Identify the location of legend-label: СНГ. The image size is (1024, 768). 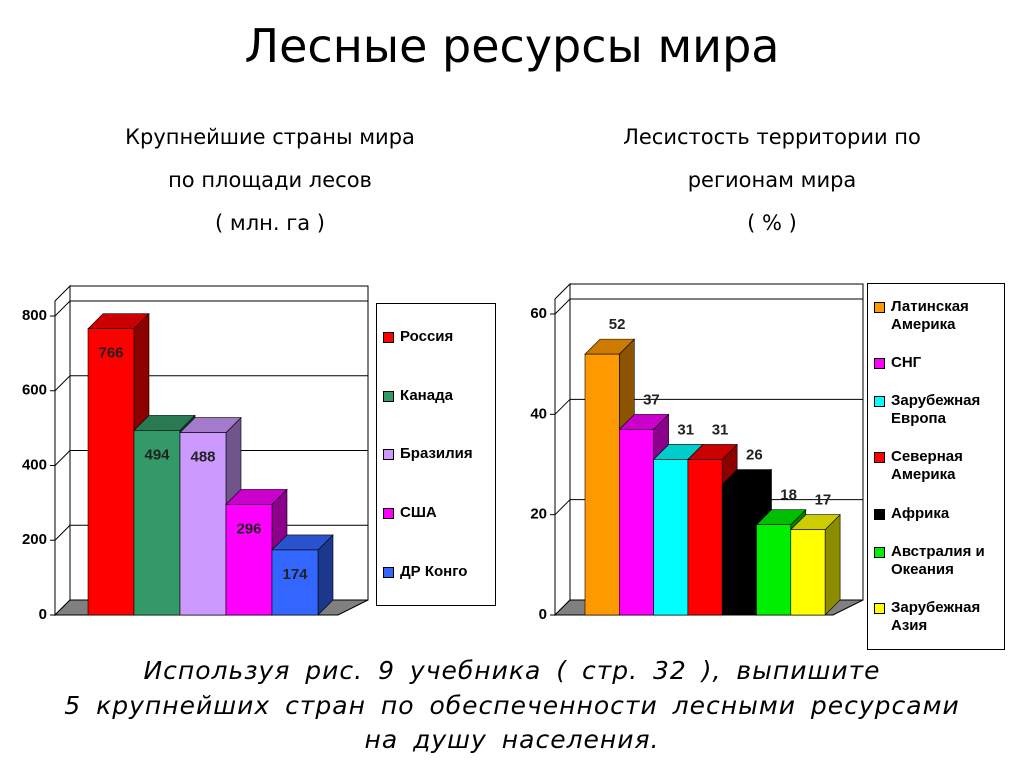
(906, 363).